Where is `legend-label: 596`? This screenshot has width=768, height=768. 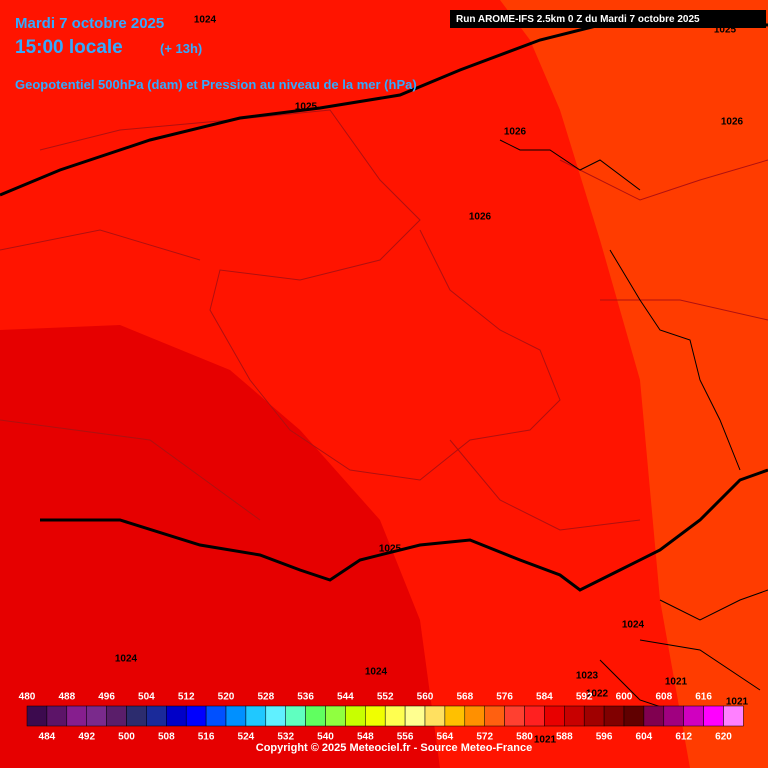 legend-label: 596 is located at coordinates (604, 737).